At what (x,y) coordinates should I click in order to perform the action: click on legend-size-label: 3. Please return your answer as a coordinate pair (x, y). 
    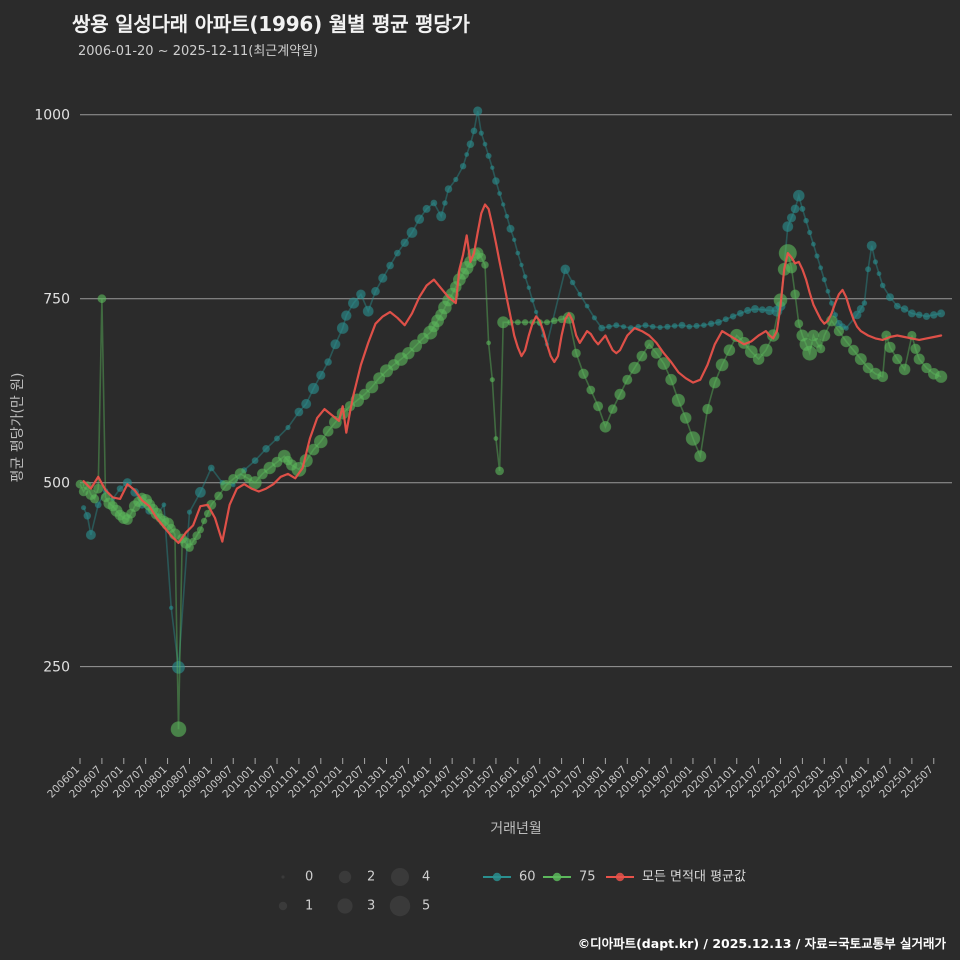
    Looking at the image, I should click on (371, 906).